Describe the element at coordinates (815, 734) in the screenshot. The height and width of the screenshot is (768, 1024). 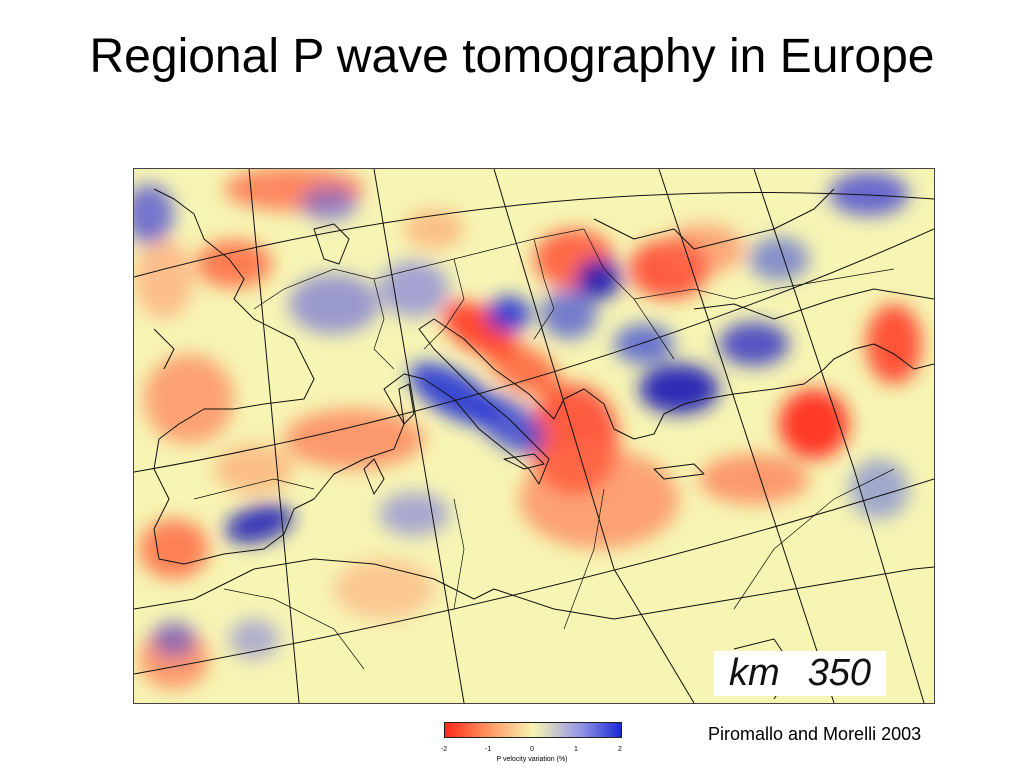
I see `citation: Piromallo and Morelli 2003` at that location.